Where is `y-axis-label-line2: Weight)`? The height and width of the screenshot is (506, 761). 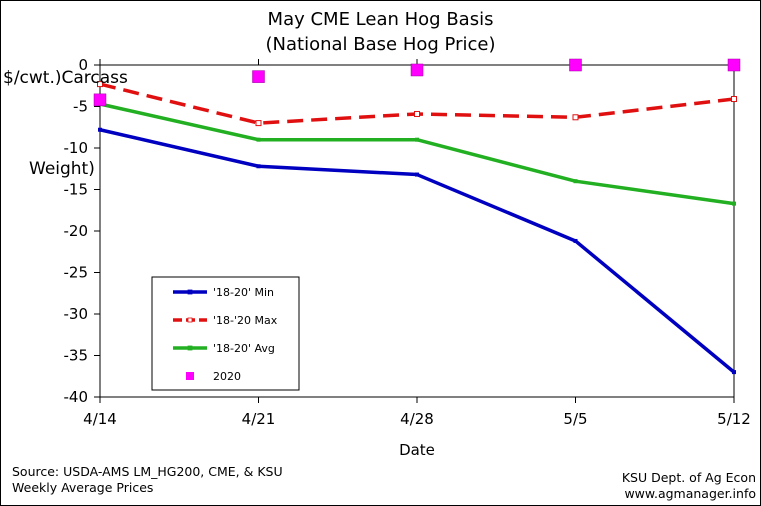 y-axis-label-line2: Weight) is located at coordinates (62, 169).